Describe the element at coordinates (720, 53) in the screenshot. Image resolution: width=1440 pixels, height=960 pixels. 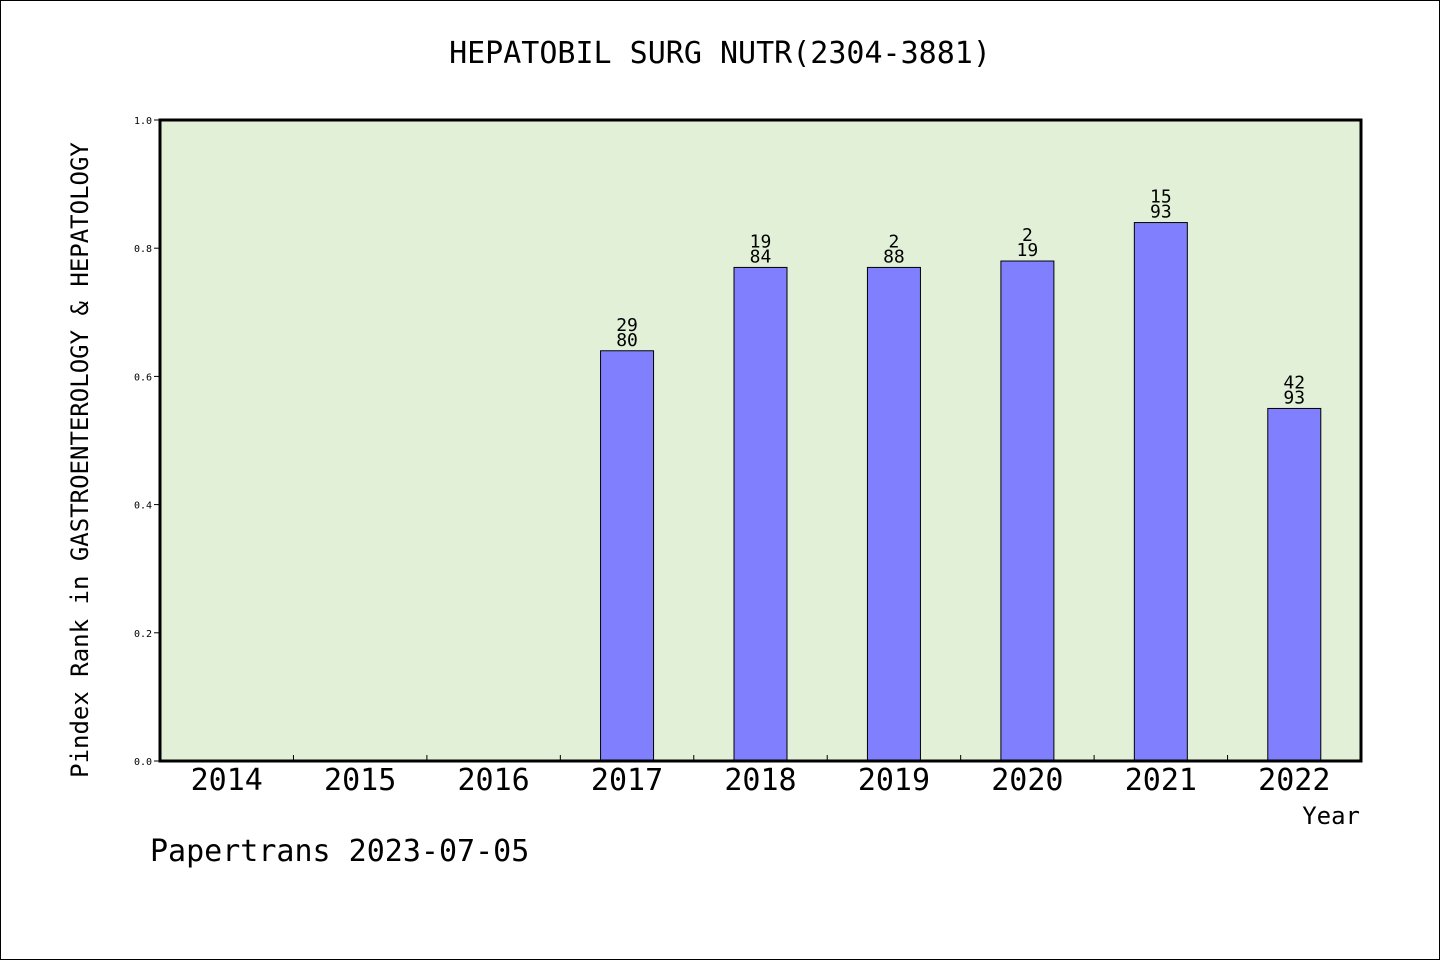
I see `chart-title: HEPATOBIL SURG NUTR(2304-3881)` at that location.